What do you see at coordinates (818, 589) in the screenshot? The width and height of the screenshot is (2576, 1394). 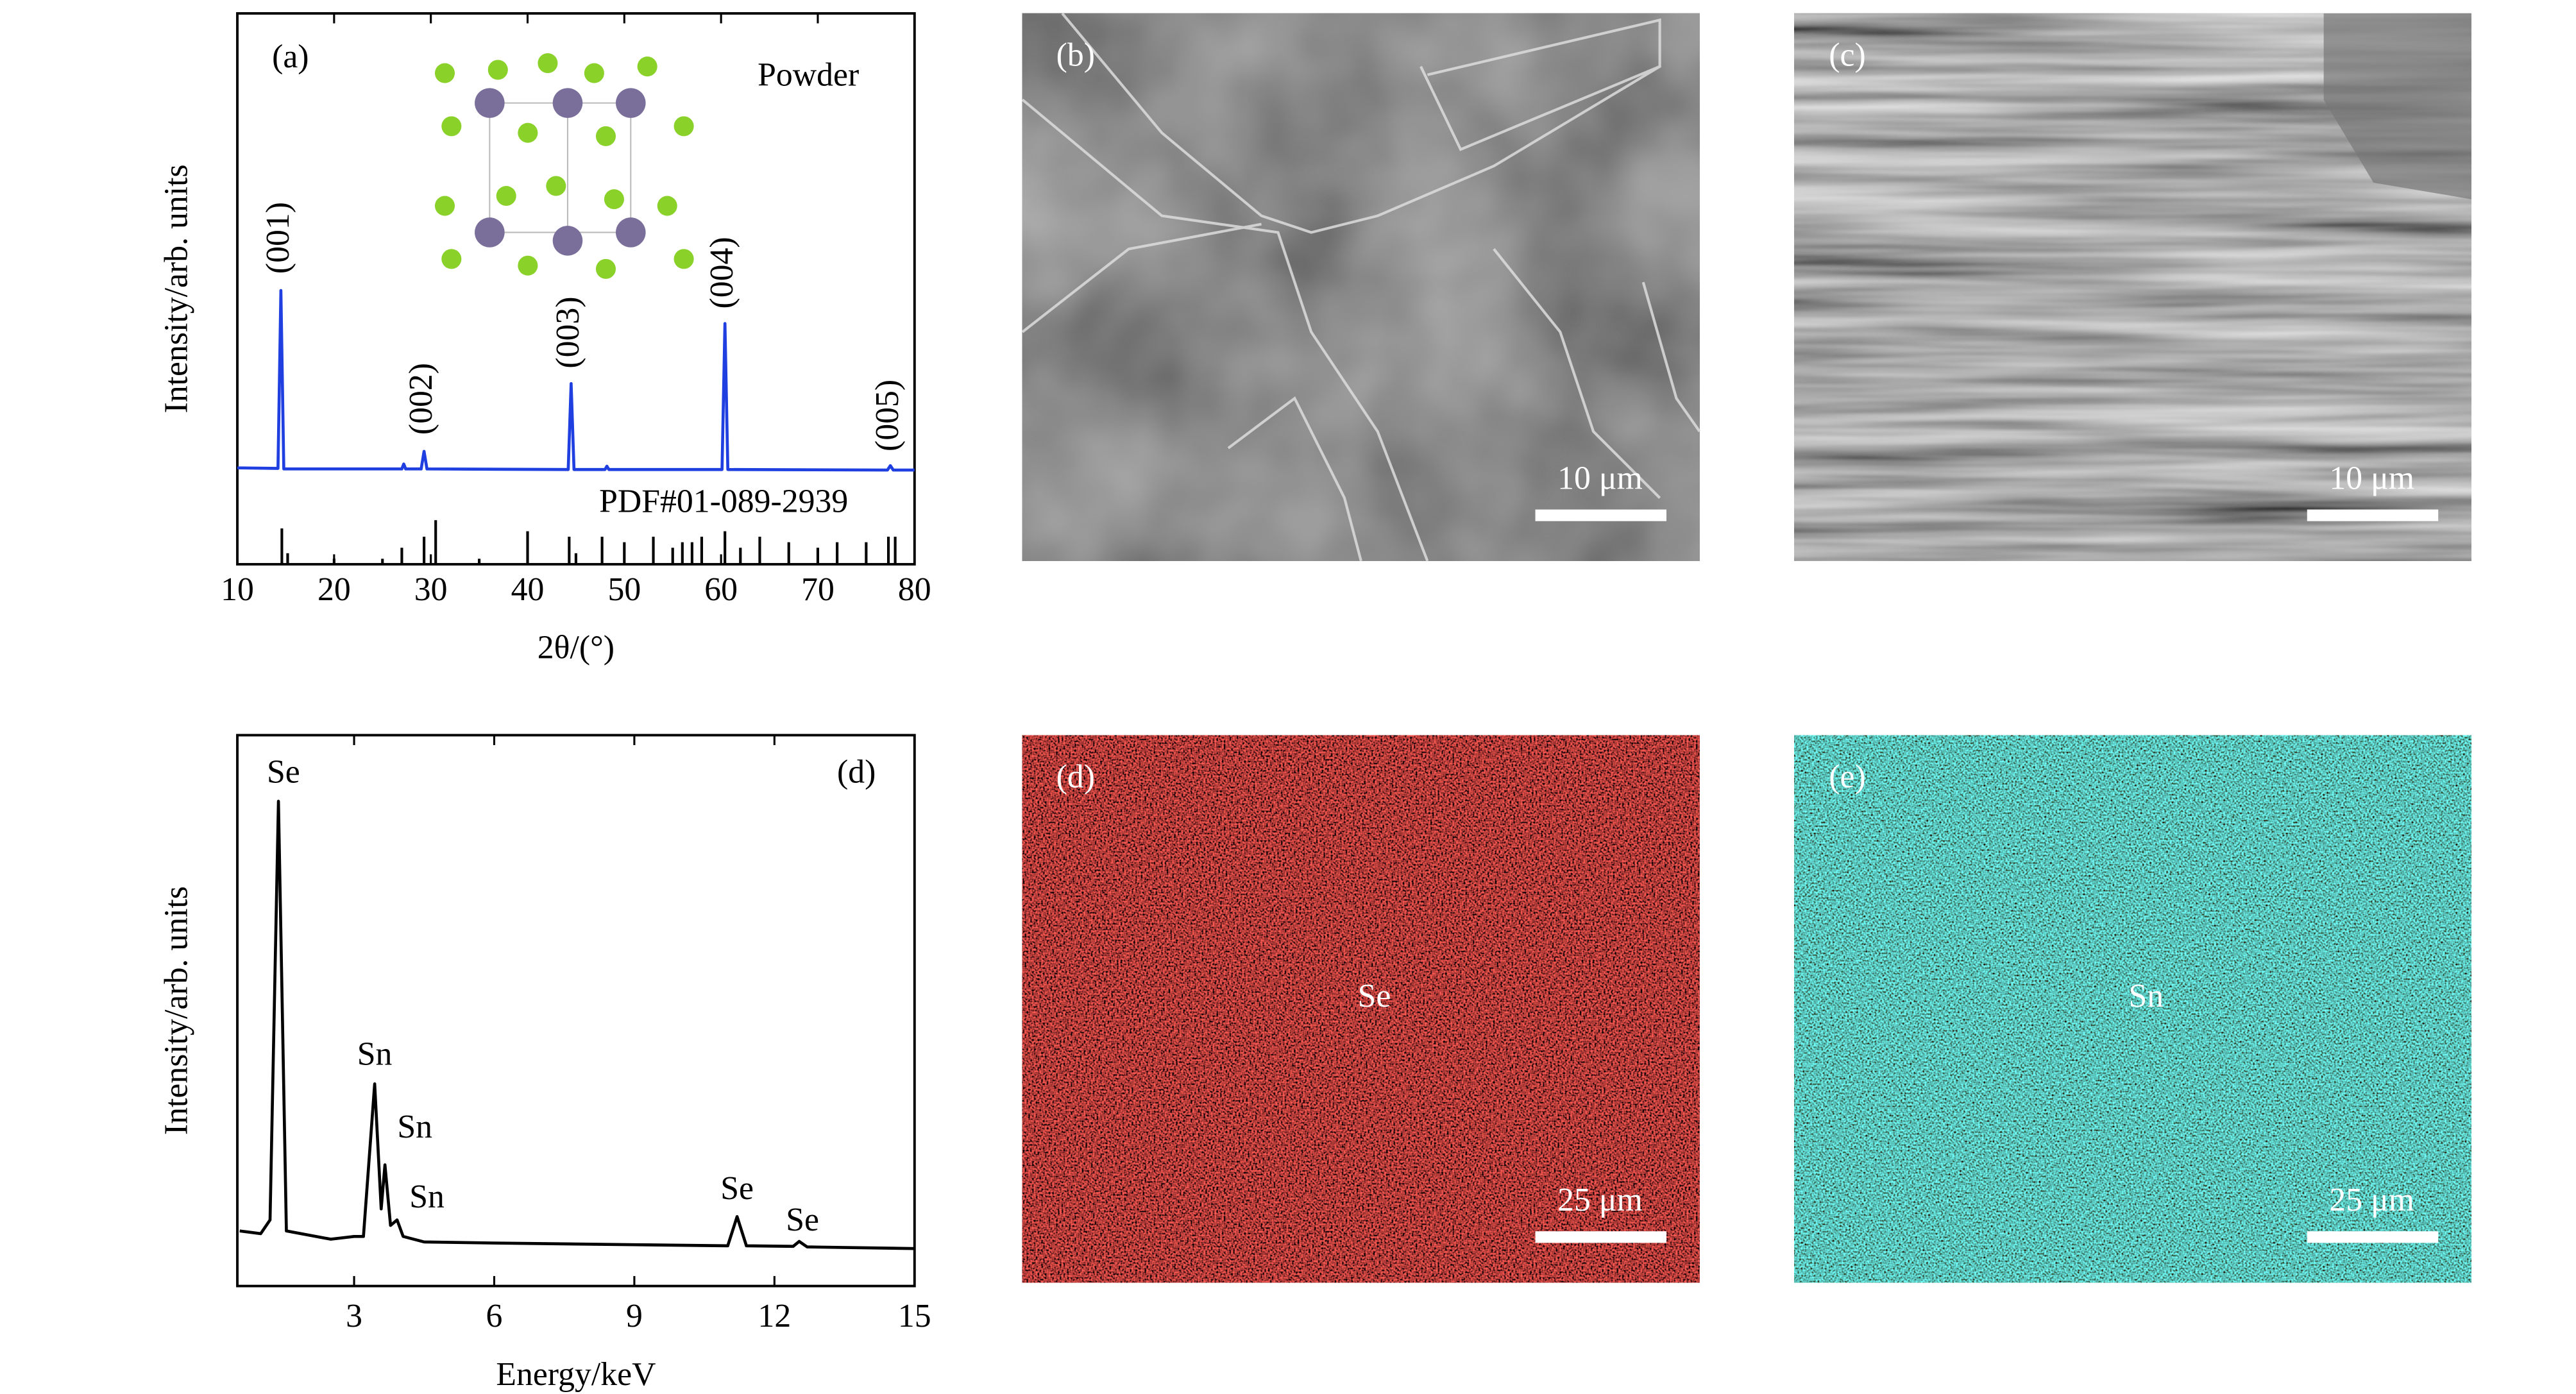 I see `x-tick-label: 70` at bounding box center [818, 589].